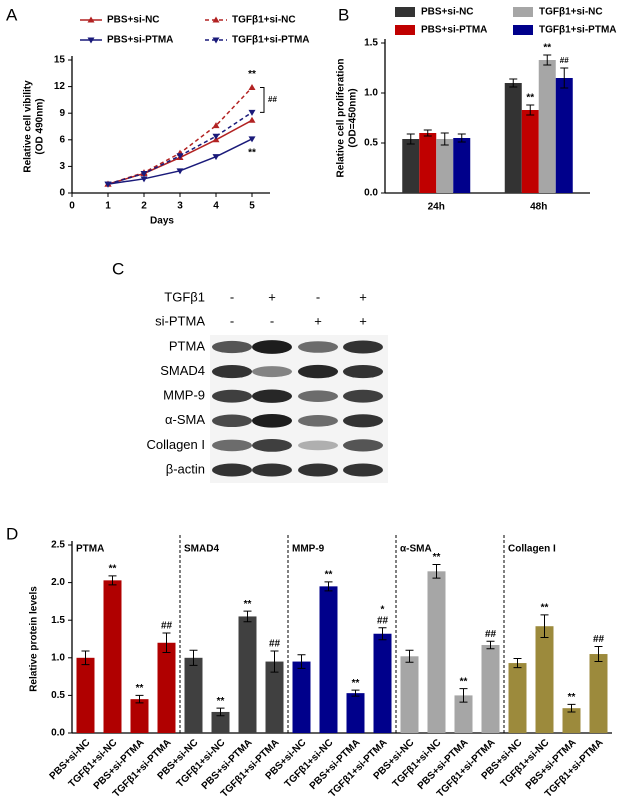  I want to click on panel-title: PTMA, so click(90, 549).